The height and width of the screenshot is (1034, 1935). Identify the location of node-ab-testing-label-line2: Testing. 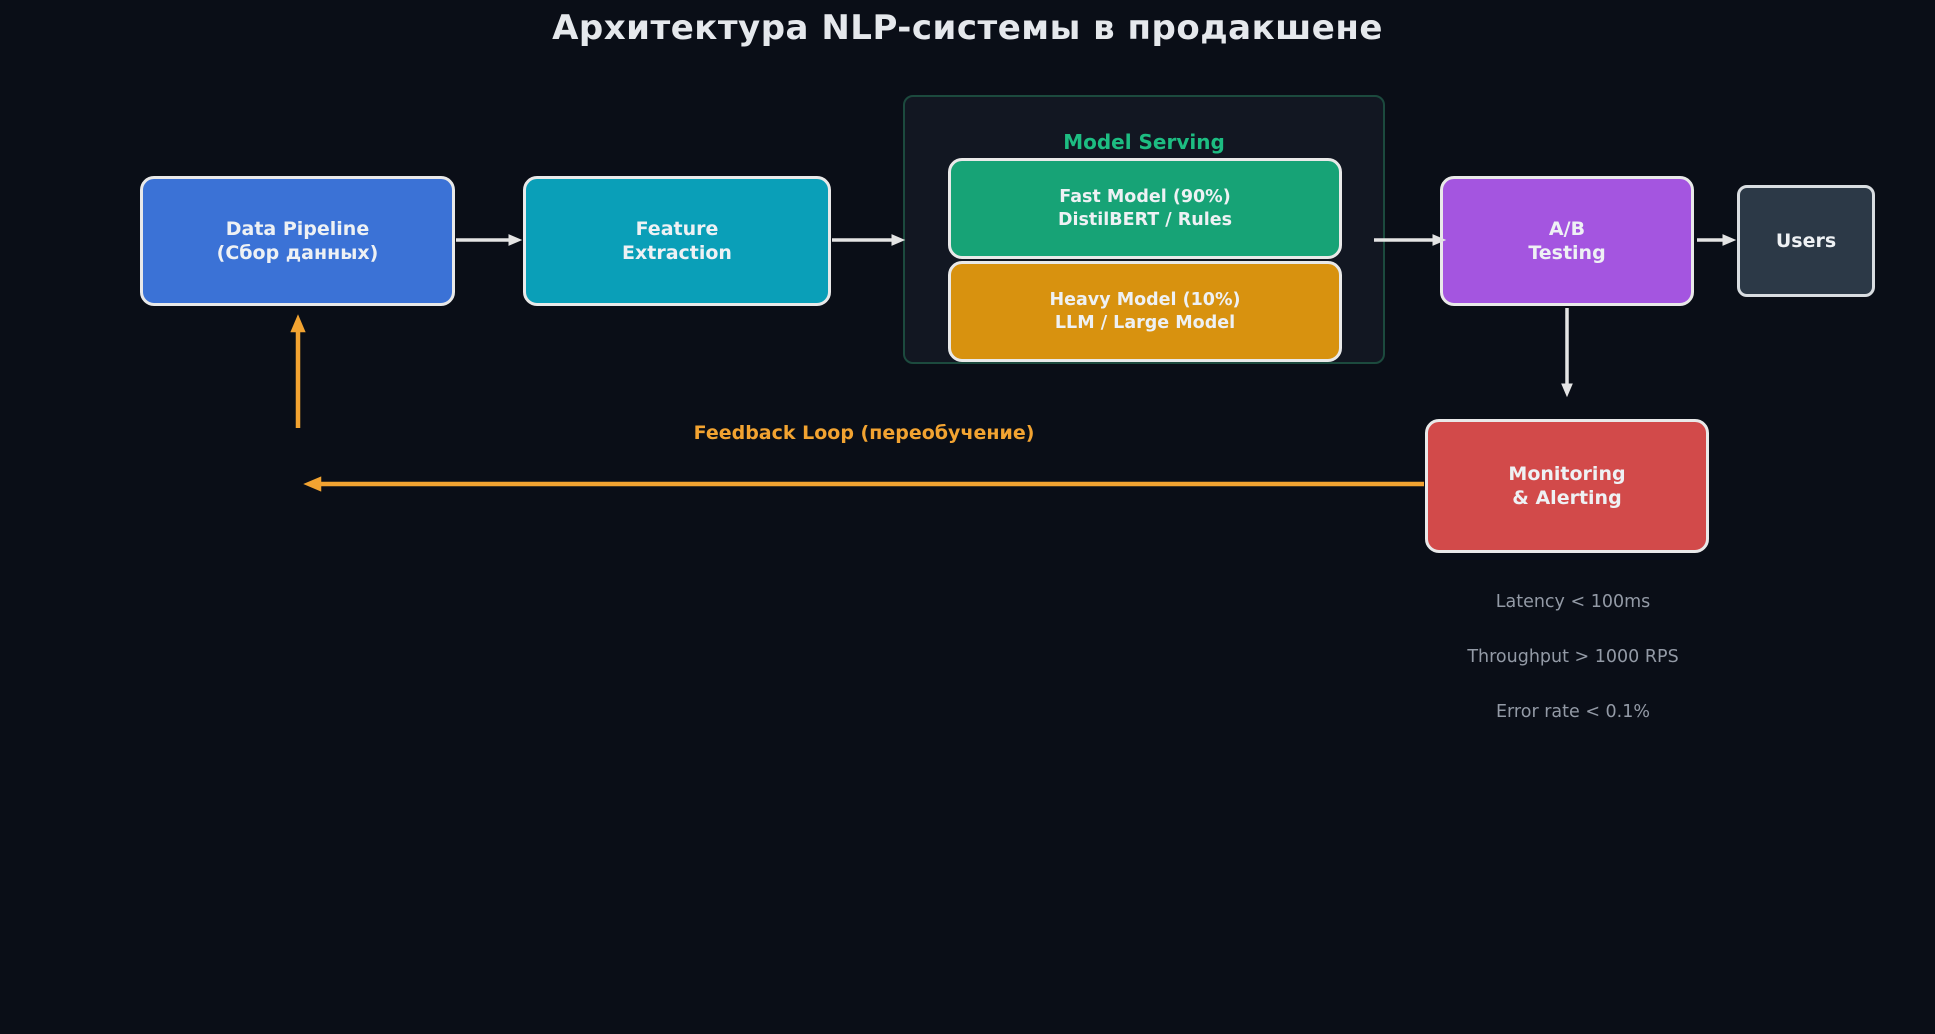
(1567, 253).